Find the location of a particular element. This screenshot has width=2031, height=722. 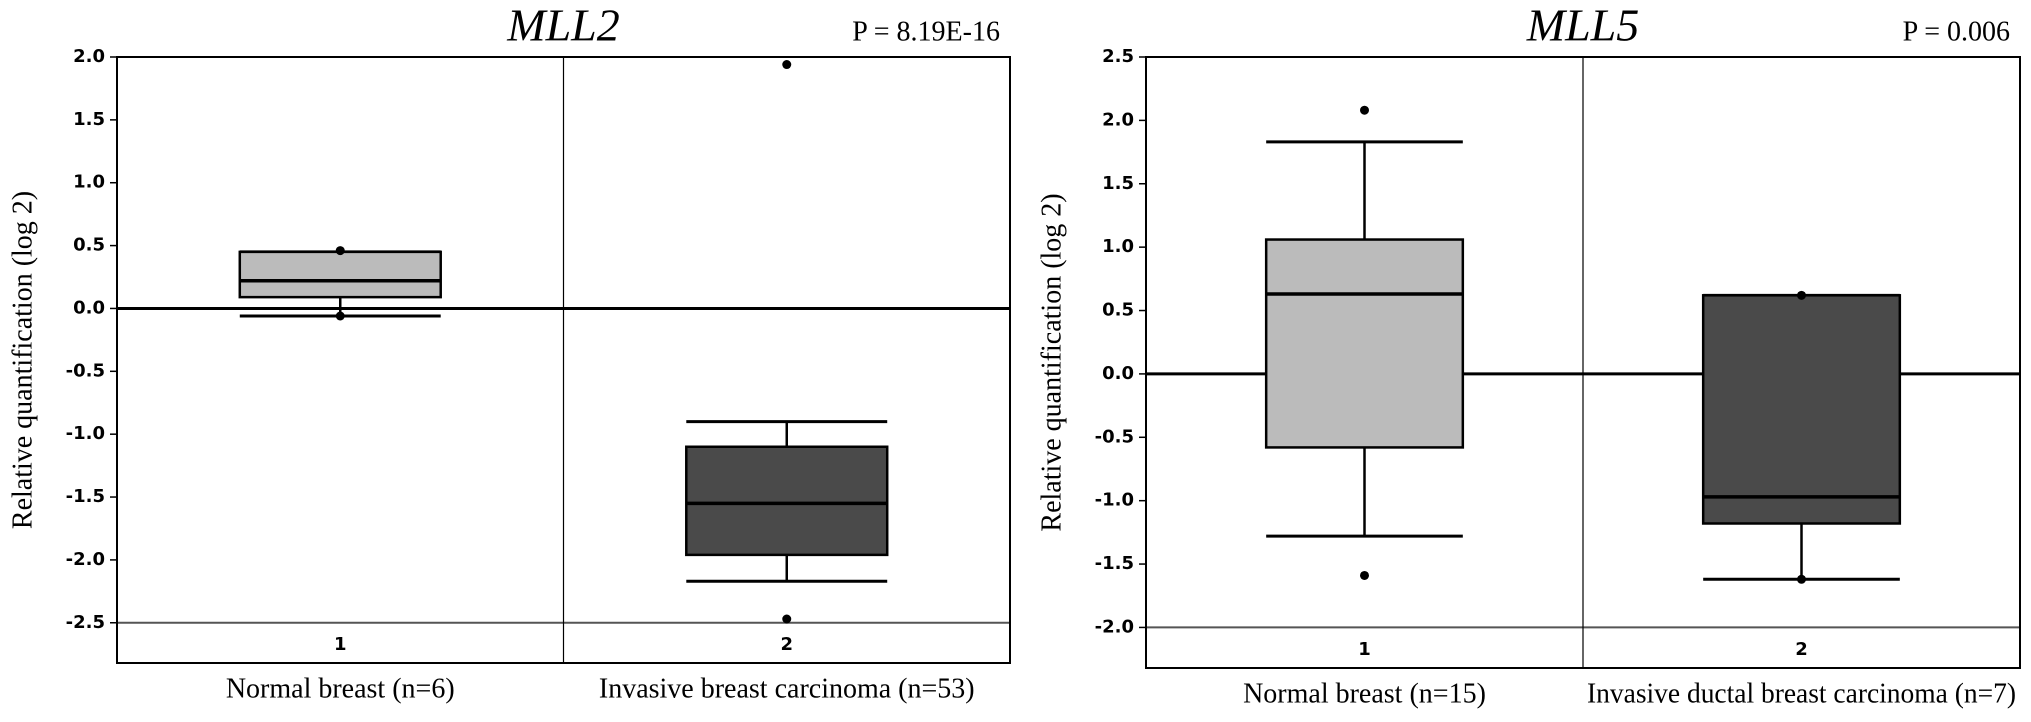

chart-title: MLL5 is located at coordinates (1582, 25).